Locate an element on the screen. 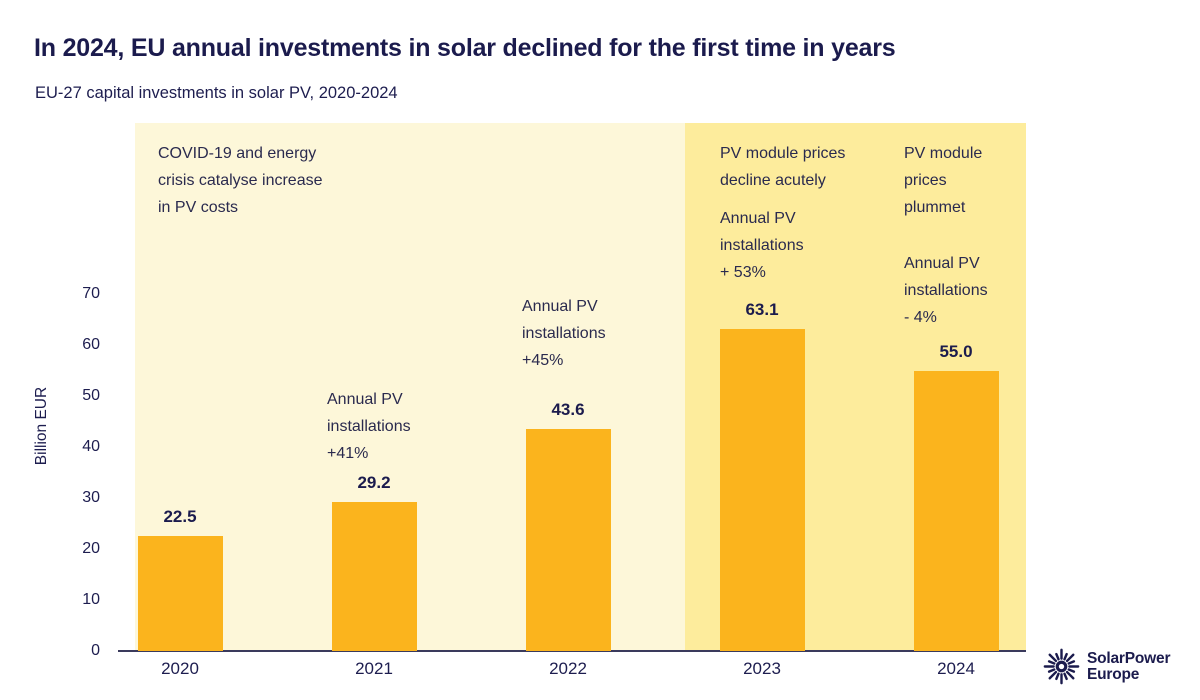 Image resolution: width=1200 pixels, height=700 pixels. y-tick-0: 0 is located at coordinates (95, 650).